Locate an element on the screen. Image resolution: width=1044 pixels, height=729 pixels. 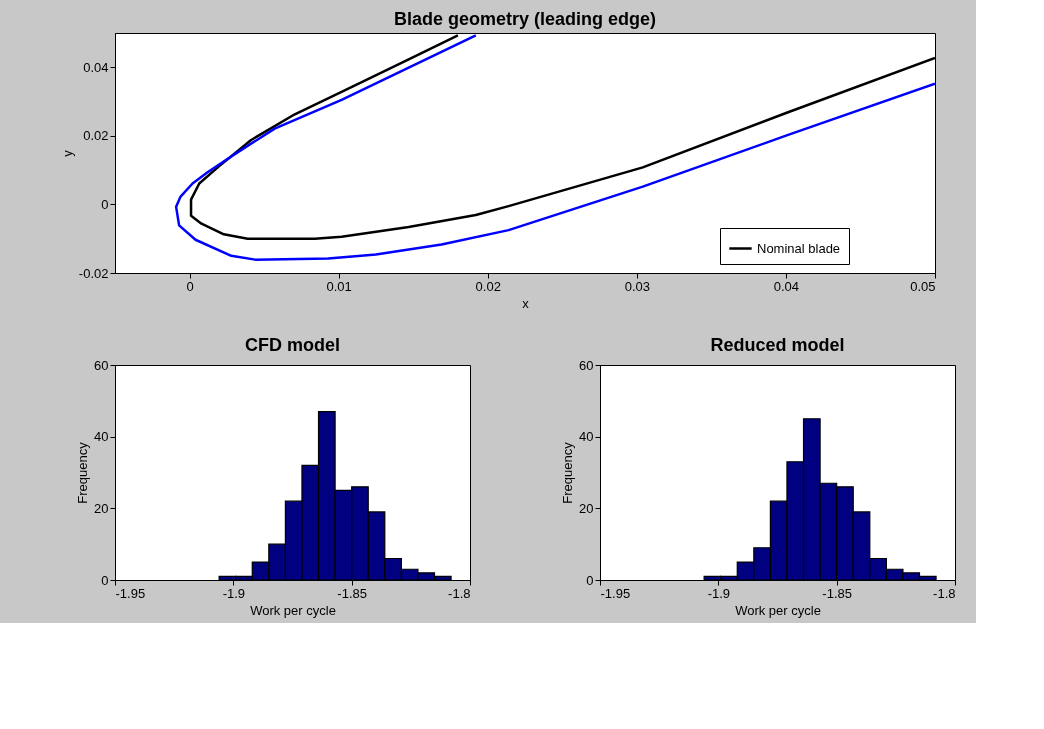
y-axis-title: y is located at coordinates (67, 153).